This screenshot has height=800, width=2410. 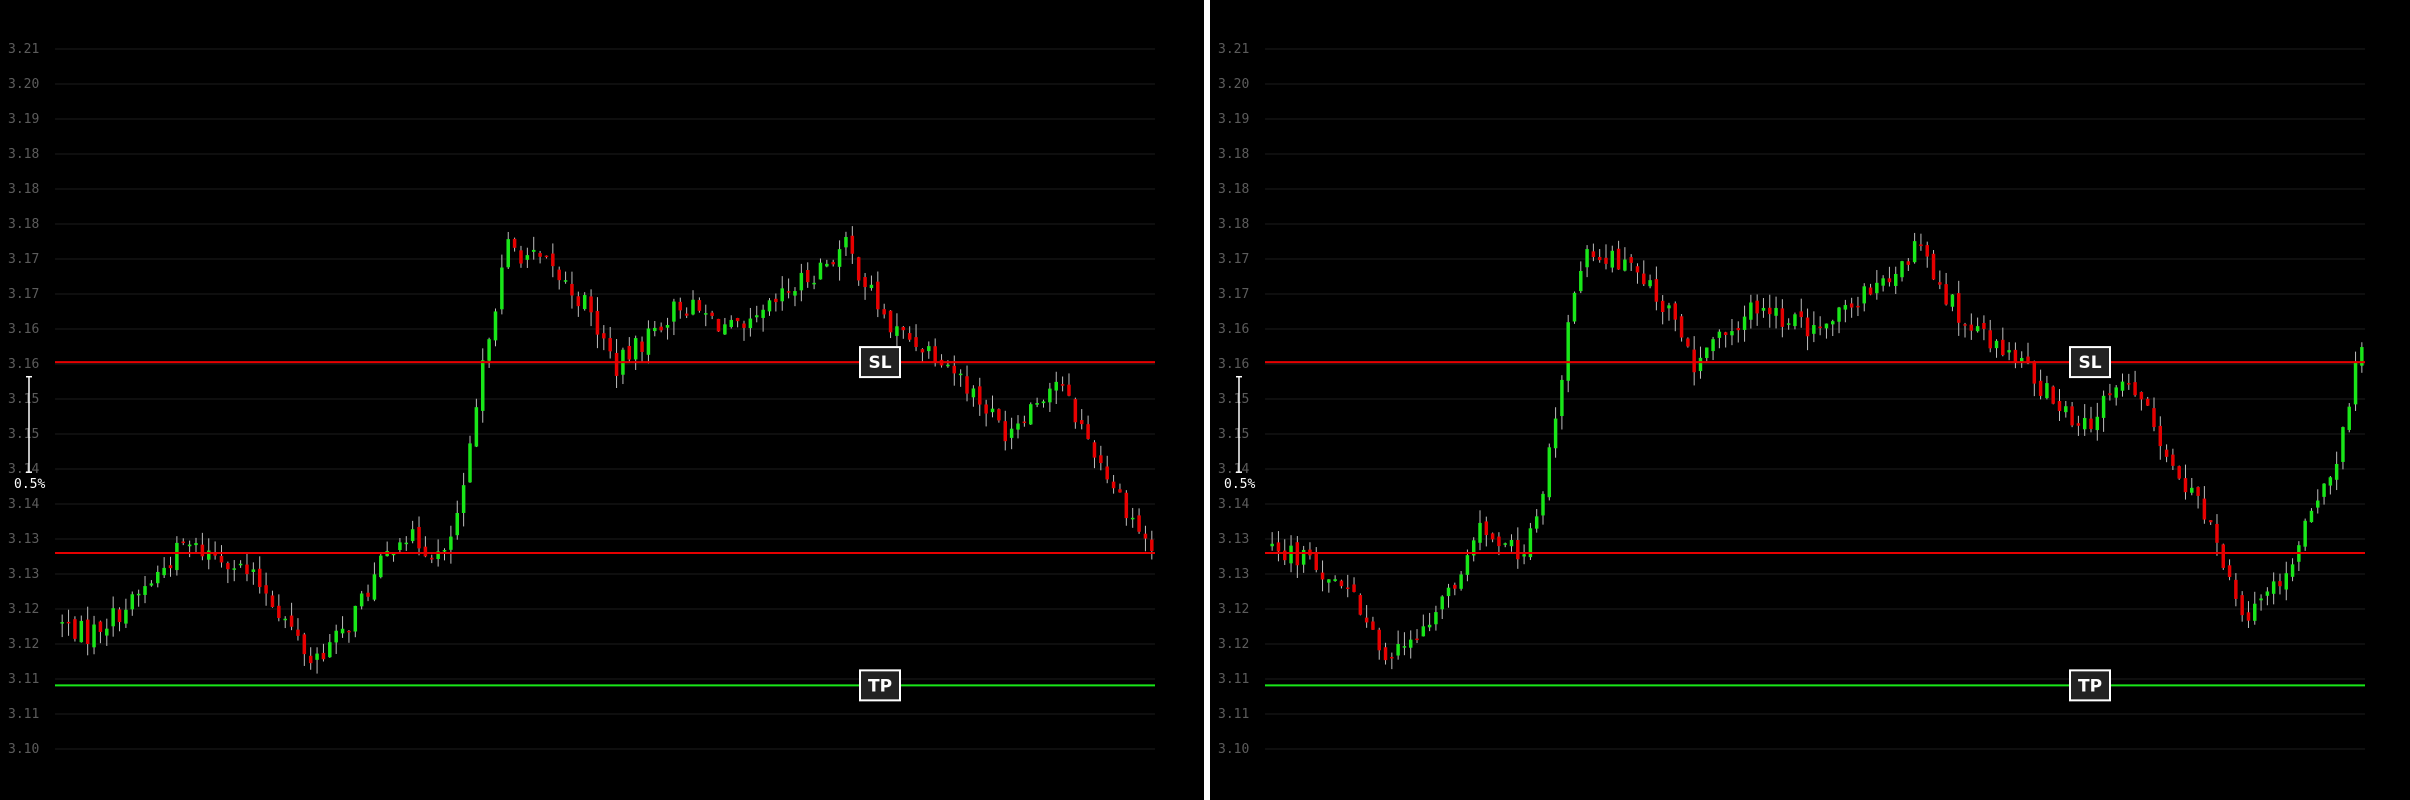 What do you see at coordinates (23, 539) in the screenshot?
I see `y-tick-label: 3.13` at bounding box center [23, 539].